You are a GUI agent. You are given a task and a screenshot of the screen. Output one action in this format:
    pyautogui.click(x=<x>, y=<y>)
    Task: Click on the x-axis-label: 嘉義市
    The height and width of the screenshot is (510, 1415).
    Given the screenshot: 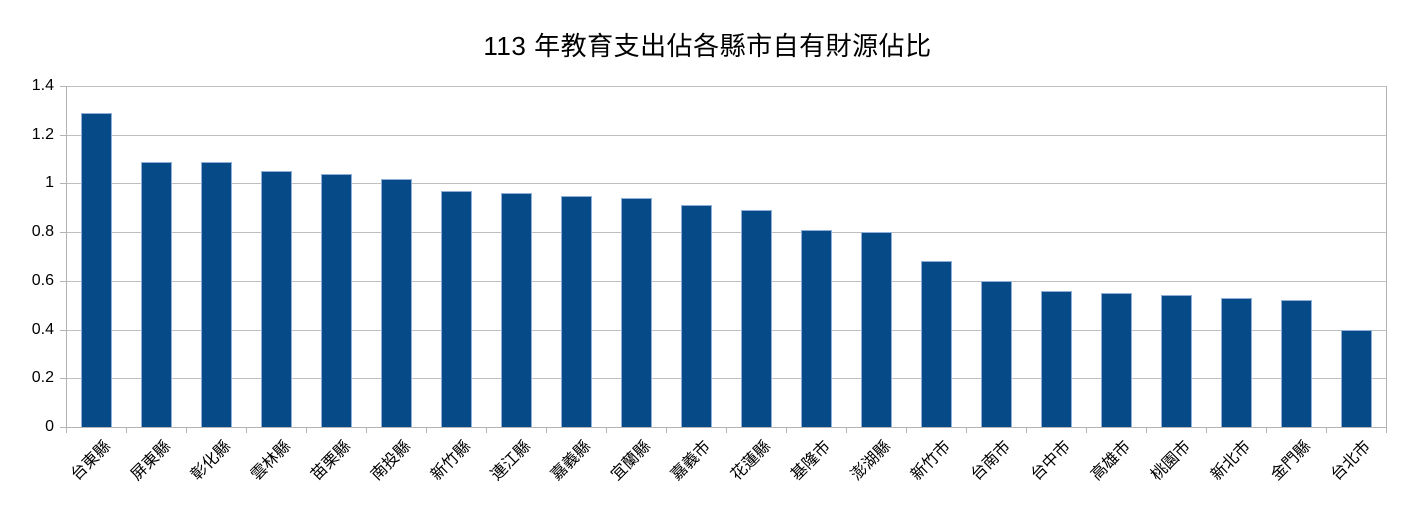 What is the action you would take?
    pyautogui.click(x=691, y=461)
    